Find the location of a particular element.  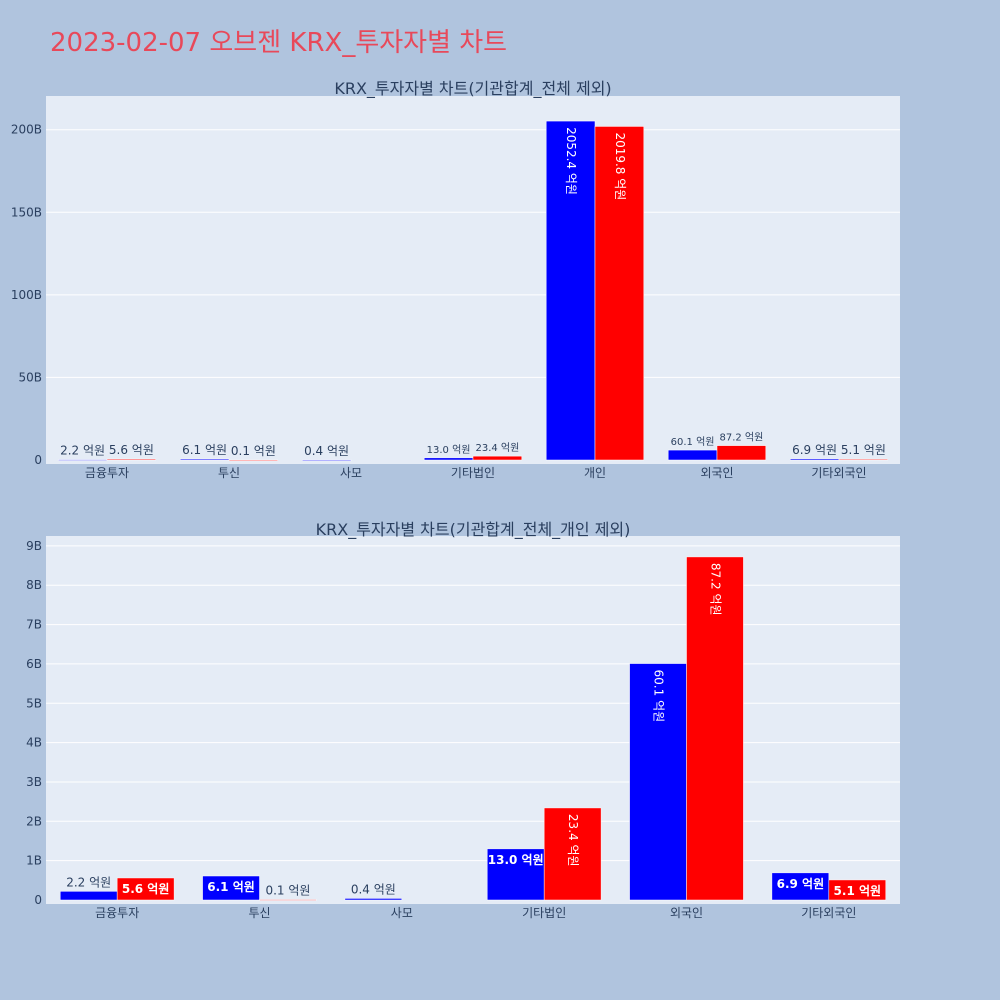

y-tick-label: 150B is located at coordinates (26, 212).